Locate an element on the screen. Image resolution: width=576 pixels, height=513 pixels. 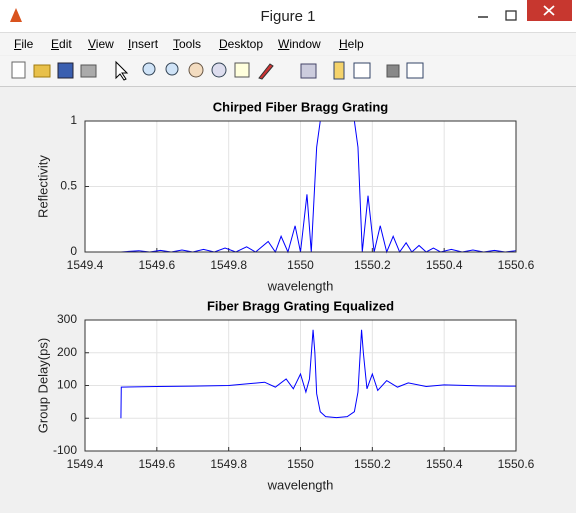
datacursor-button is located at coordinates (242, 70).